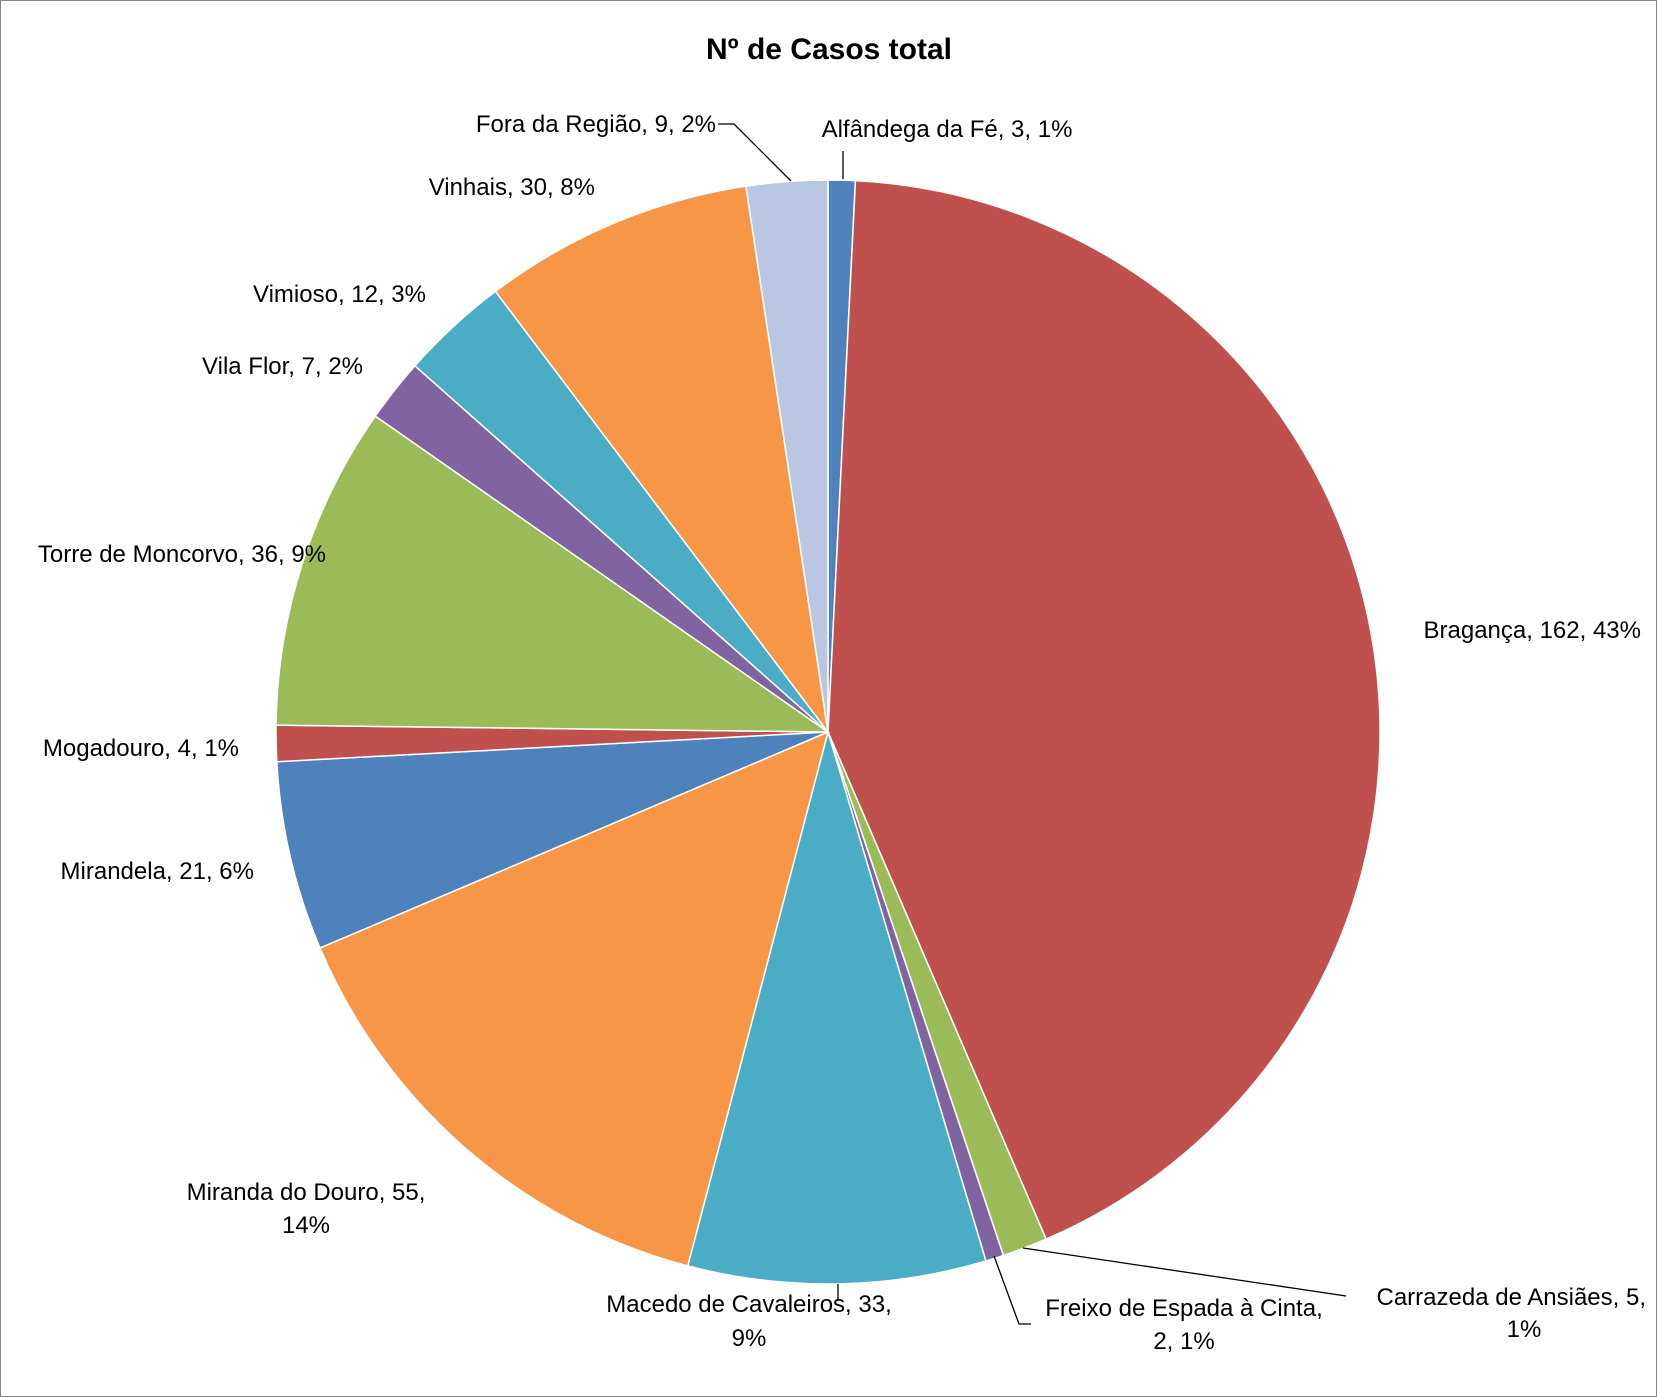  Describe the element at coordinates (553, 574) in the screenshot. I see `pie-slice-torre-de-moncorvo` at that location.